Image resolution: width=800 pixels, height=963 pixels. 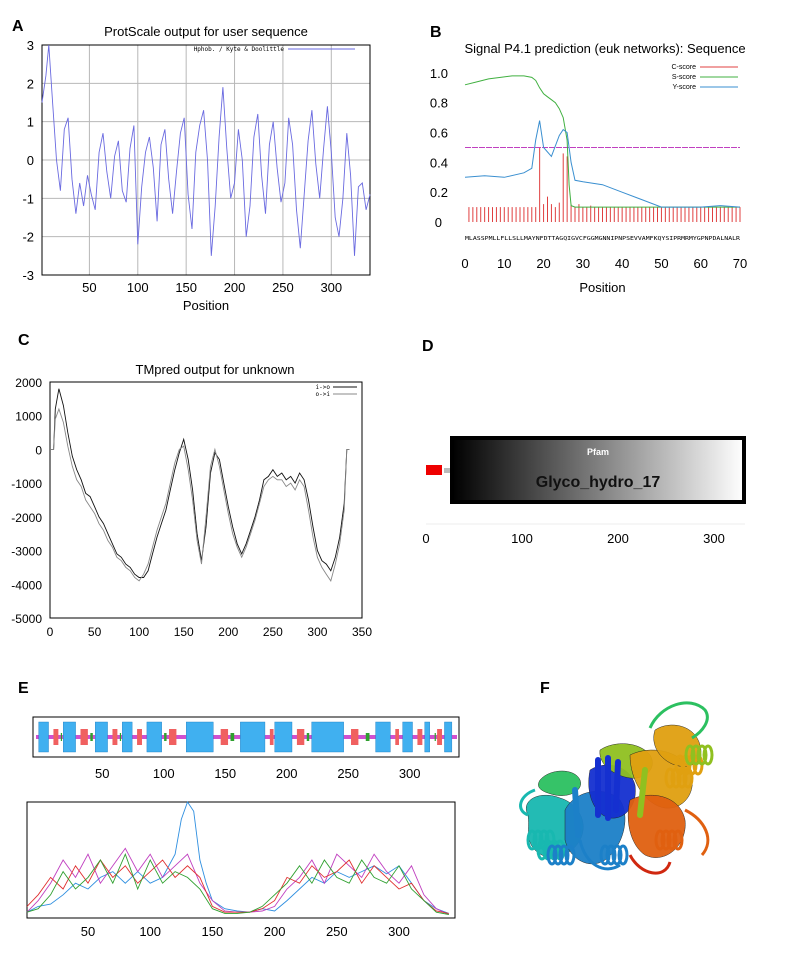 I want to click on legend-label: Y-score, so click(x=685, y=87).